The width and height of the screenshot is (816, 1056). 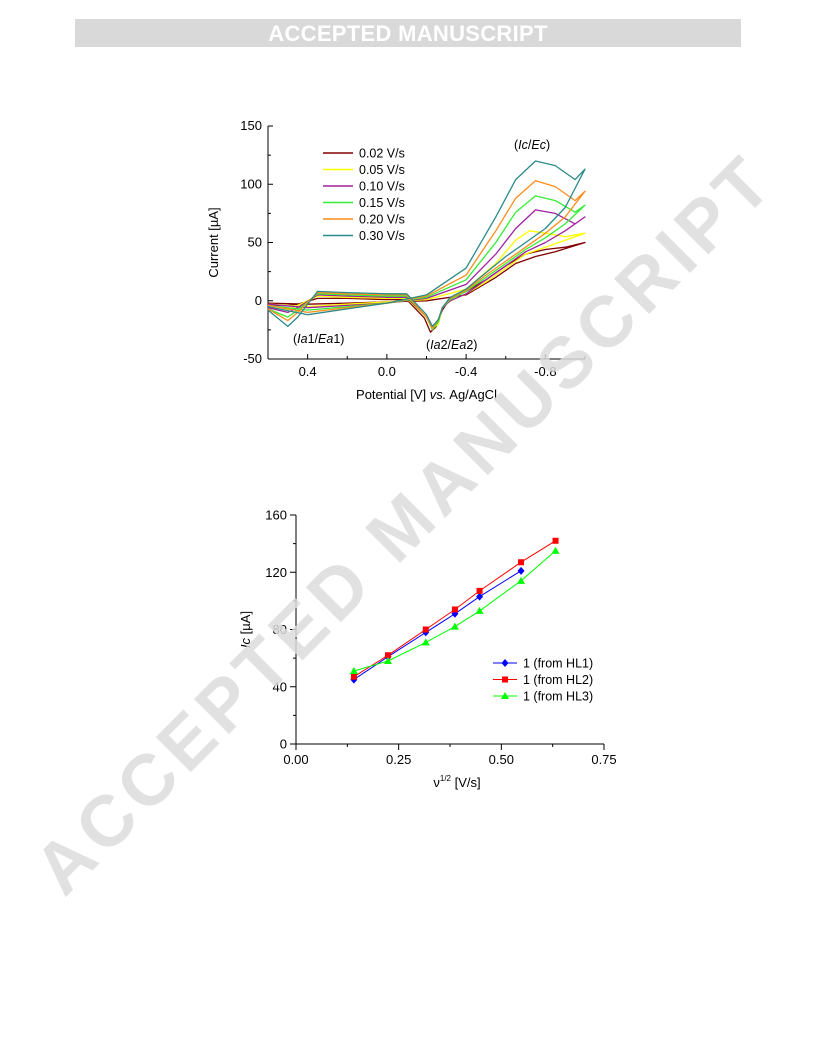 What do you see at coordinates (313, 339) in the screenshot?
I see `peak-annotation-part: 1/` at bounding box center [313, 339].